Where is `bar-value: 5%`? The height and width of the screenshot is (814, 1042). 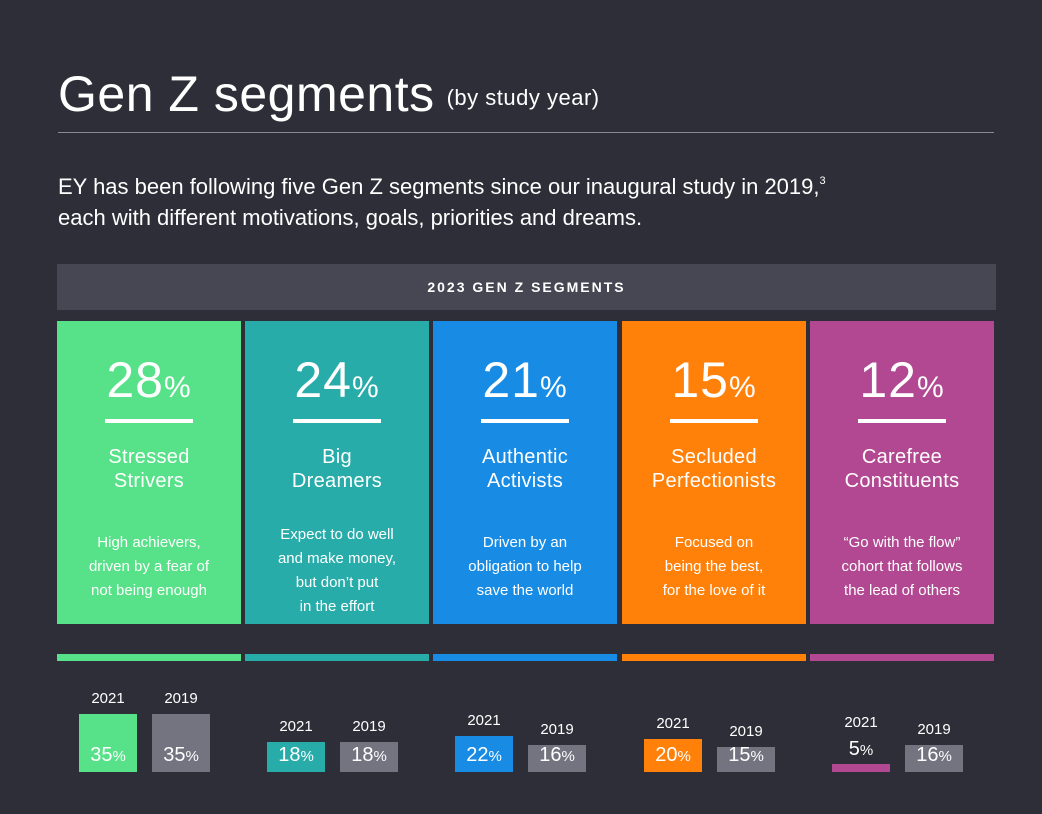
bar-value: 5% is located at coordinates (861, 751).